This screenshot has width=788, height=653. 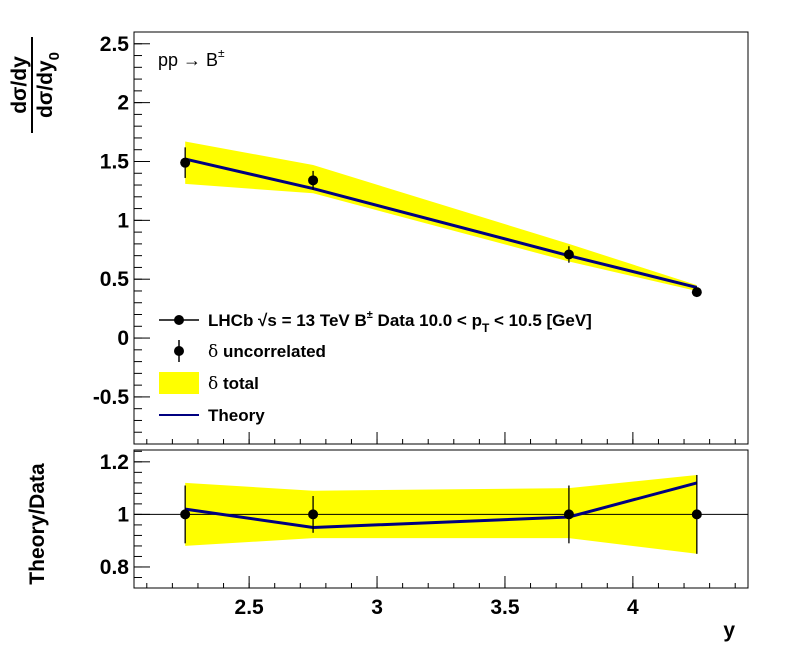 What do you see at coordinates (111, 397) in the screenshot?
I see `main-y-tick-label: -0.5` at bounding box center [111, 397].